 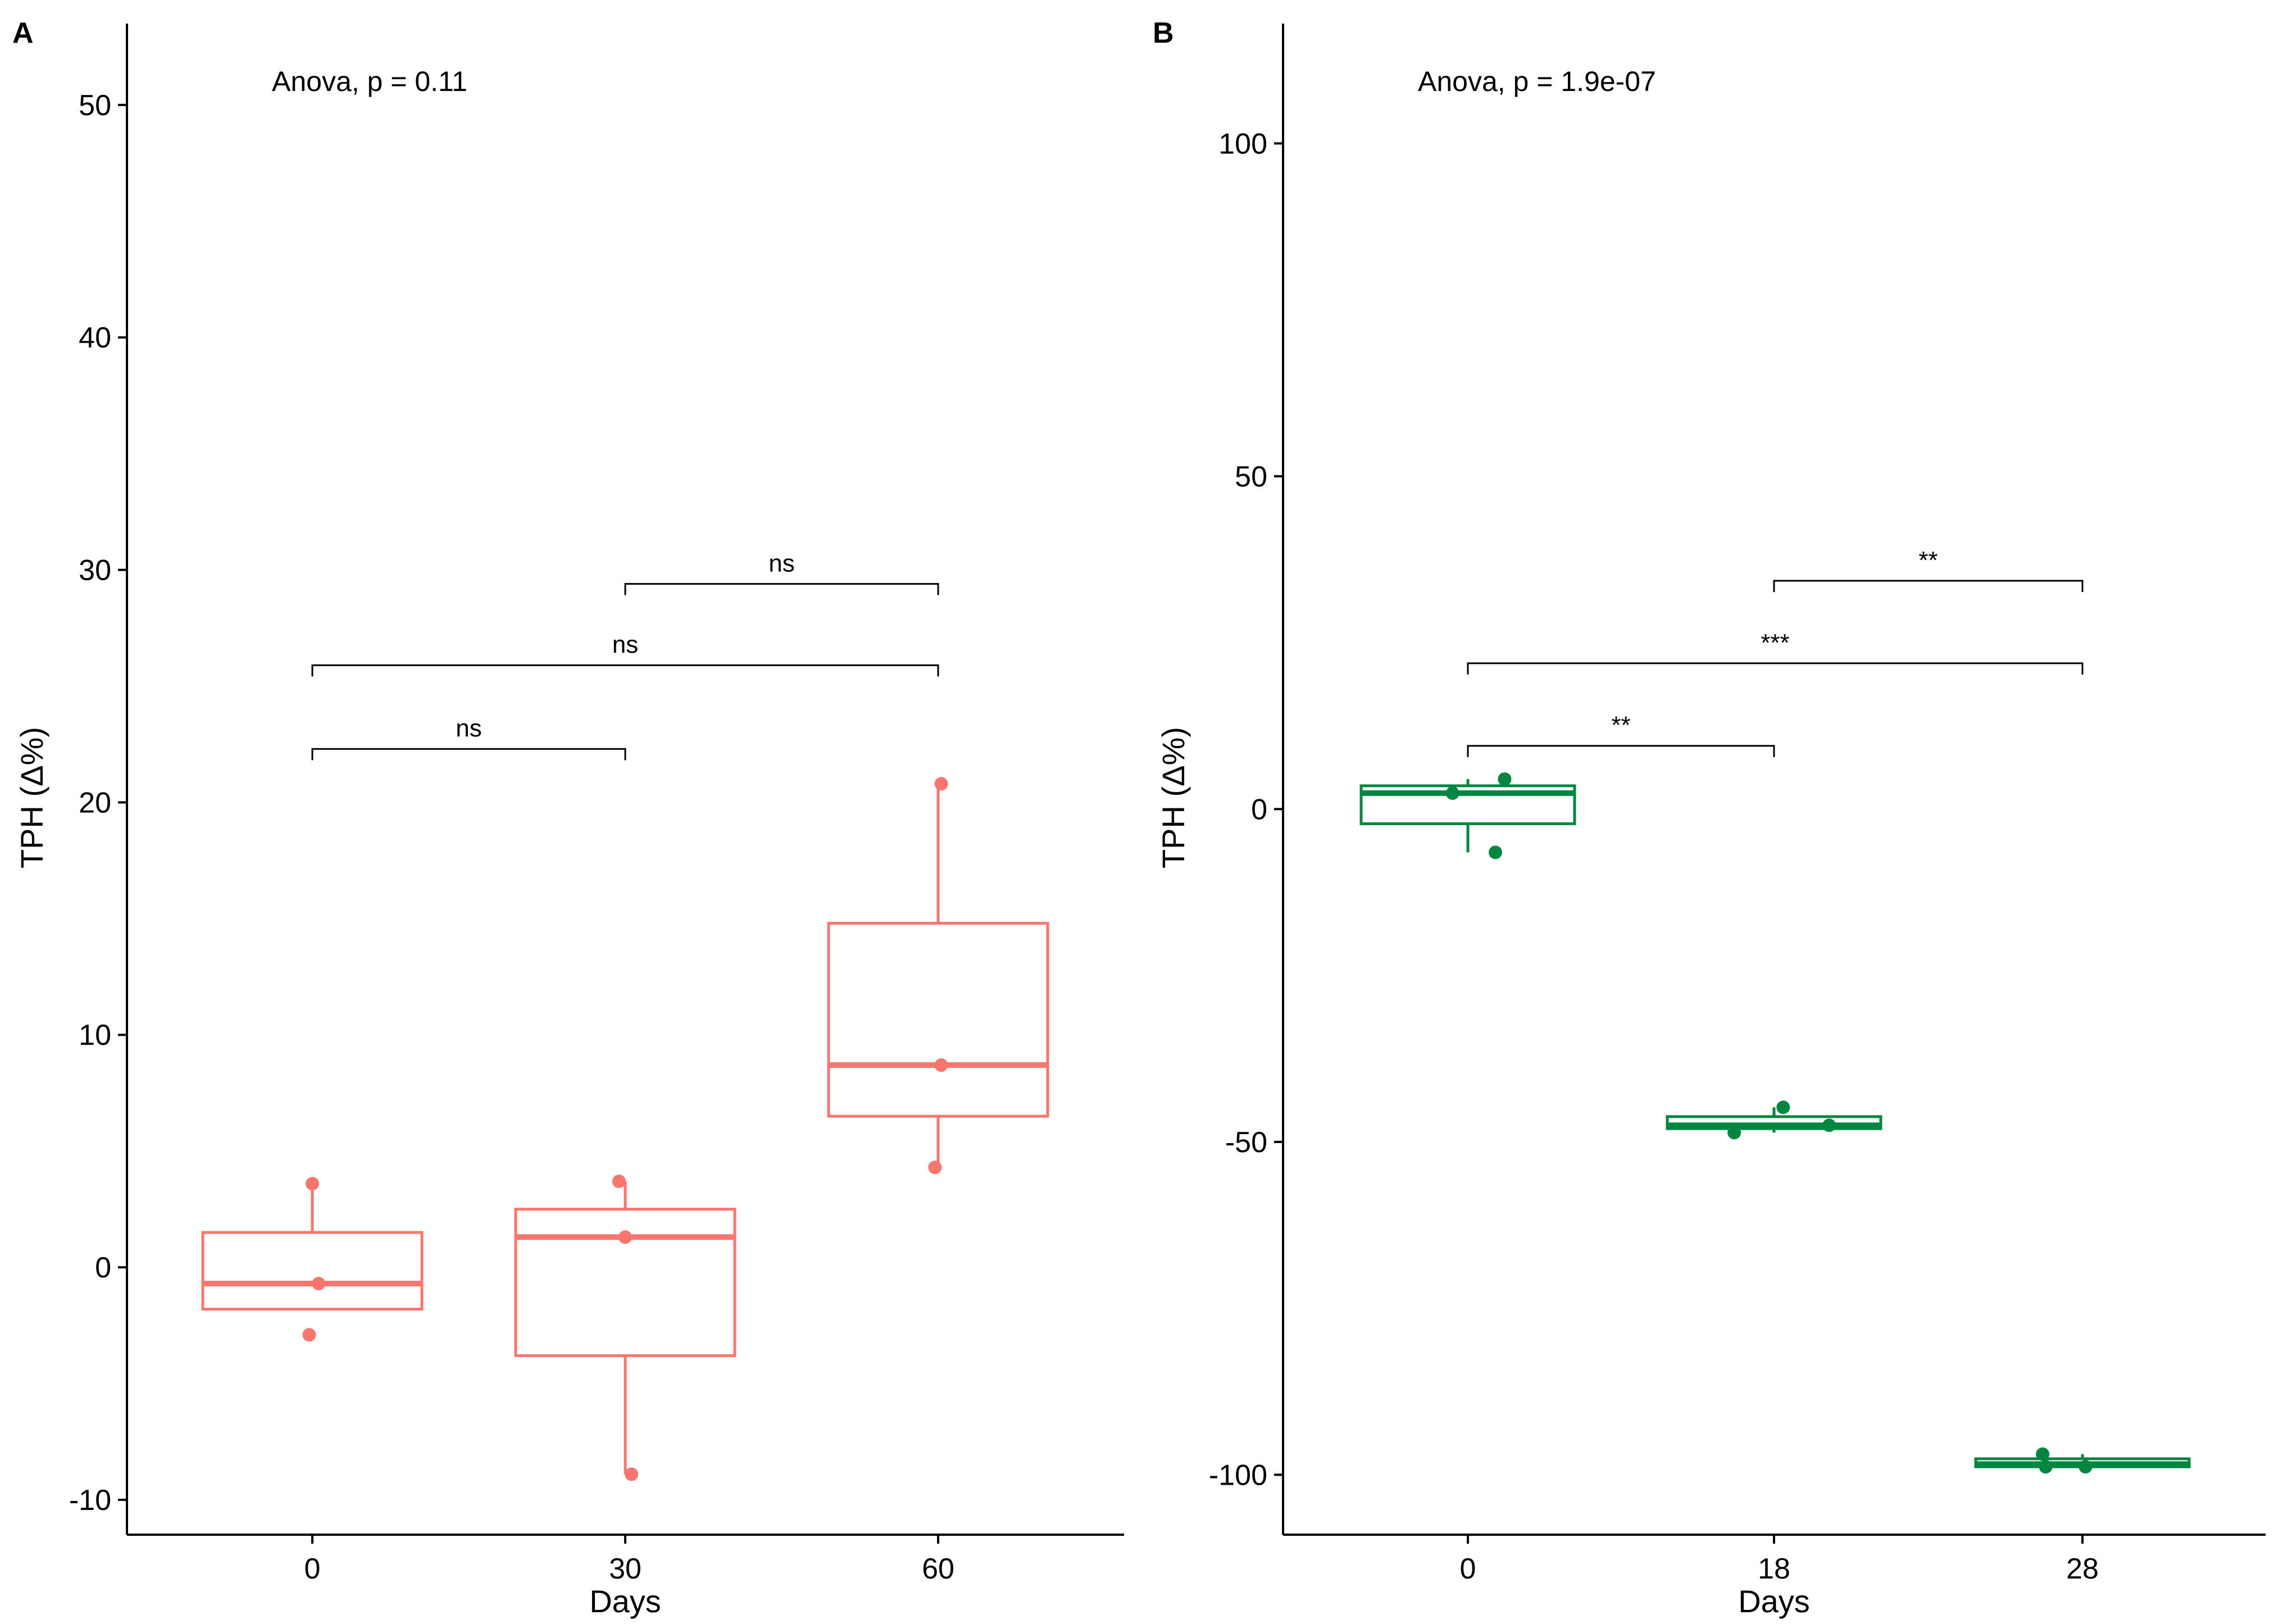 I want to click on panel-a-anova-annotation: Anova, p = 0.11, so click(x=370, y=81).